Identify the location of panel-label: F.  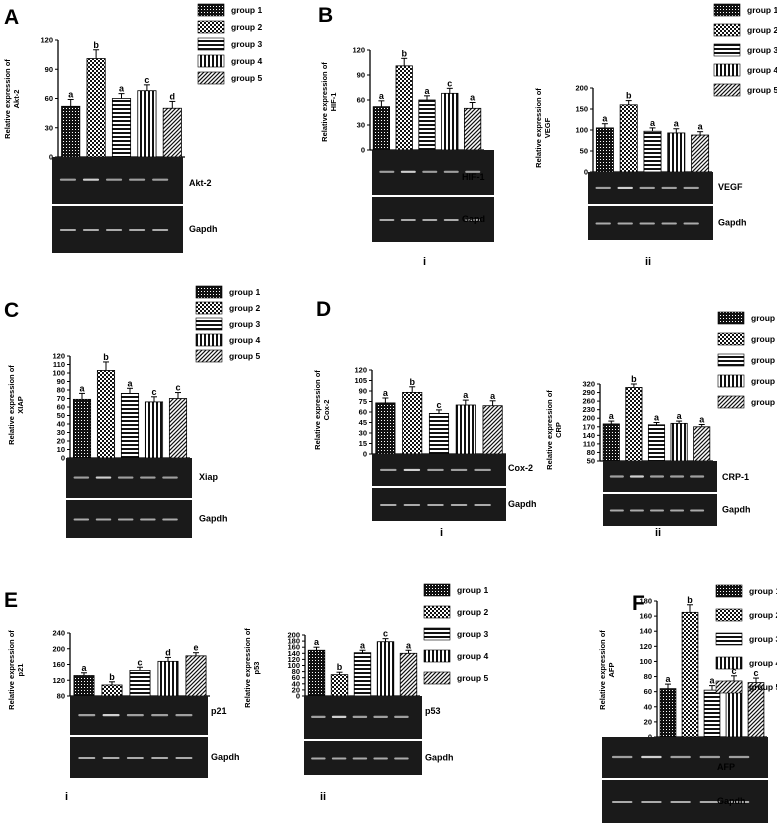
(638, 603).